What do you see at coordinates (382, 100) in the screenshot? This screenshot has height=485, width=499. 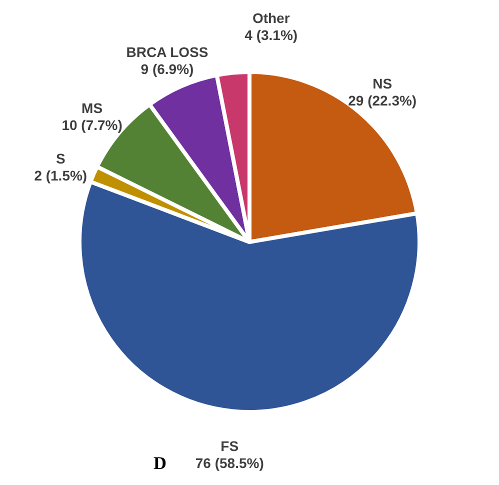 I see `data-label: 29 (22.3%)` at bounding box center [382, 100].